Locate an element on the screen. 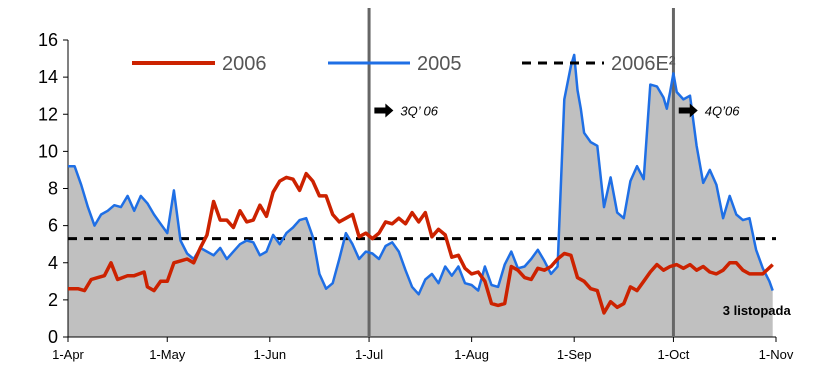 The height and width of the screenshot is (377, 814). y-tick-label: 16 is located at coordinates (48, 40).